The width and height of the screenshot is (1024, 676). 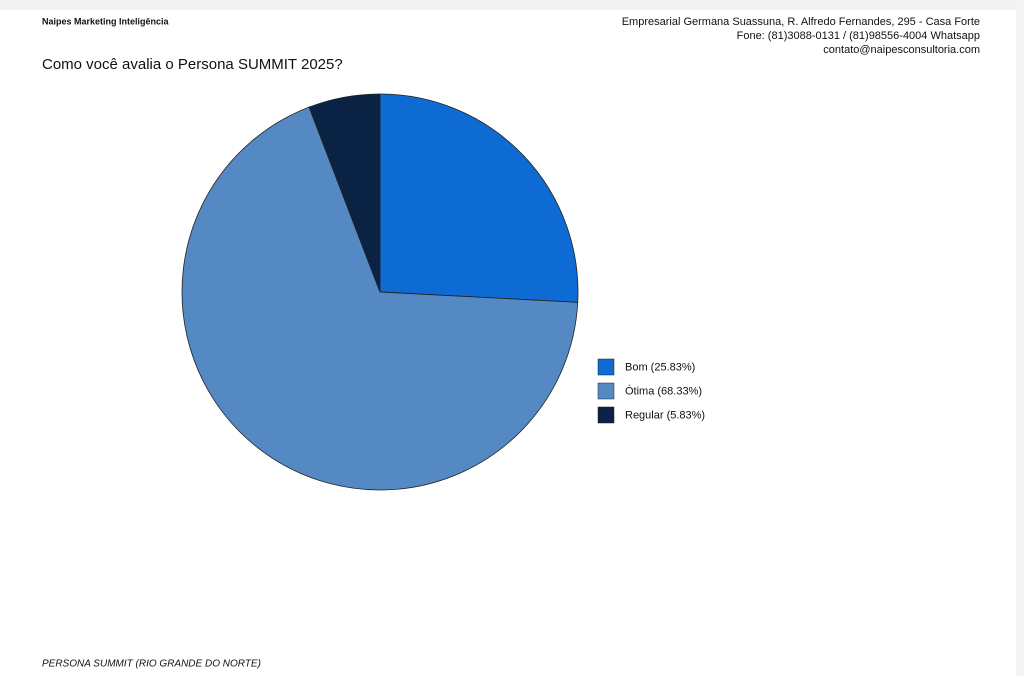 What do you see at coordinates (663, 390) in the screenshot?
I see `legend-label: Ótima (68.33%)` at bounding box center [663, 390].